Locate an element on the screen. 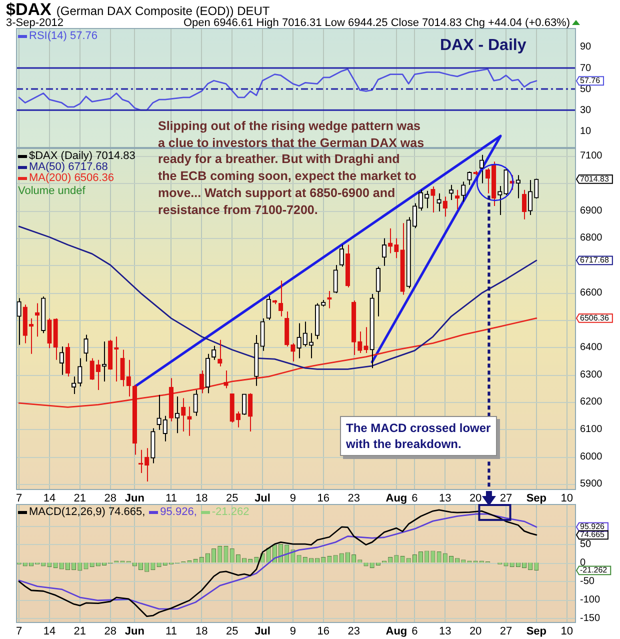 Image resolution: width=620 pixels, height=639 pixels. y-tick-label: -150 is located at coordinates (590, 618).